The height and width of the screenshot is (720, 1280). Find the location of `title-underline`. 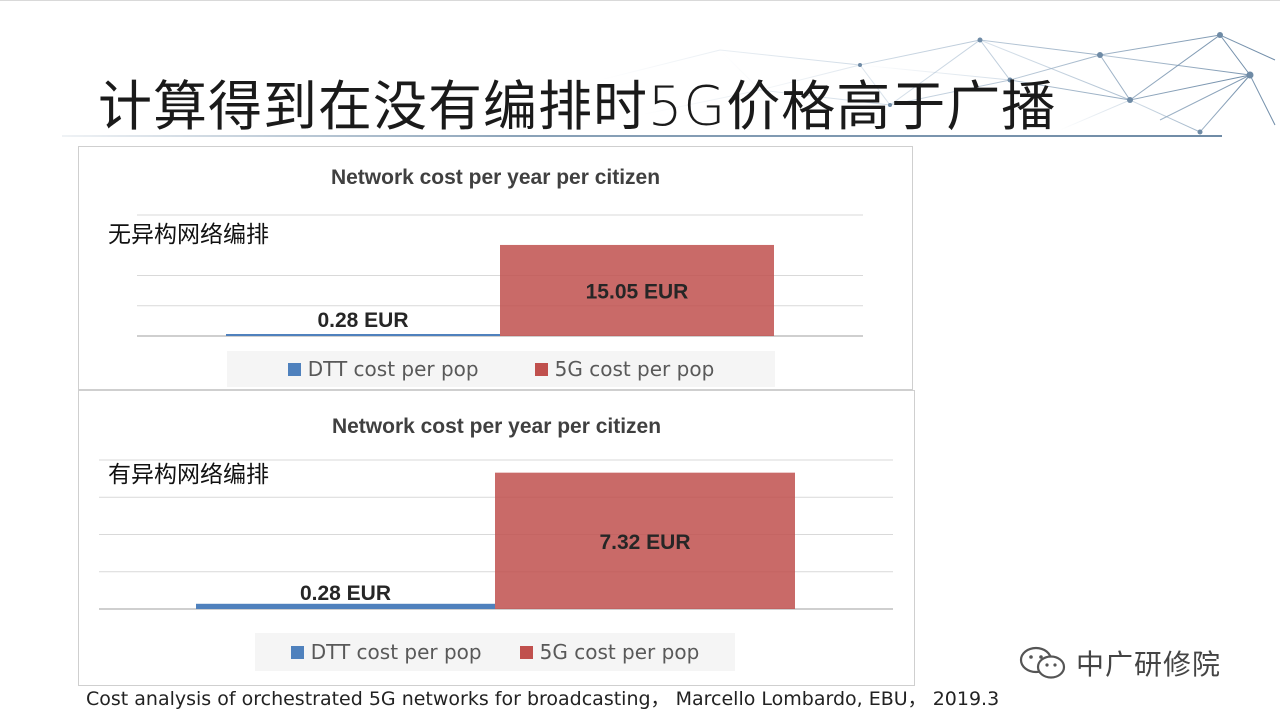

title-underline is located at coordinates (642, 136).